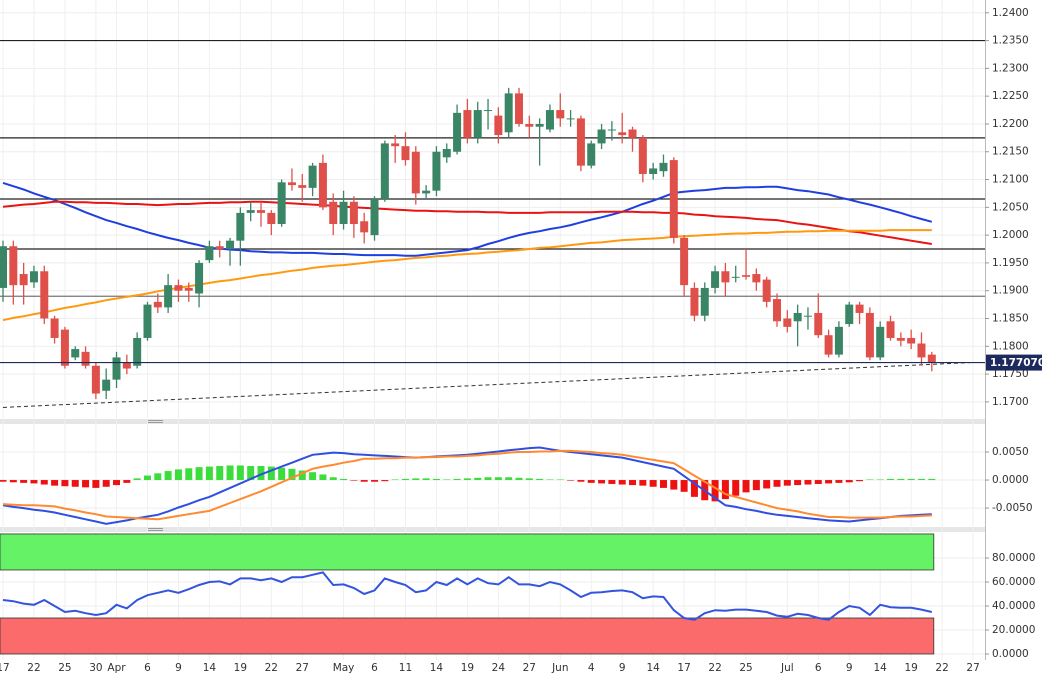 Image resolution: width=1046 pixels, height=680 pixels. What do you see at coordinates (745, 668) in the screenshot?
I see `x-tick-label: 25` at bounding box center [745, 668].